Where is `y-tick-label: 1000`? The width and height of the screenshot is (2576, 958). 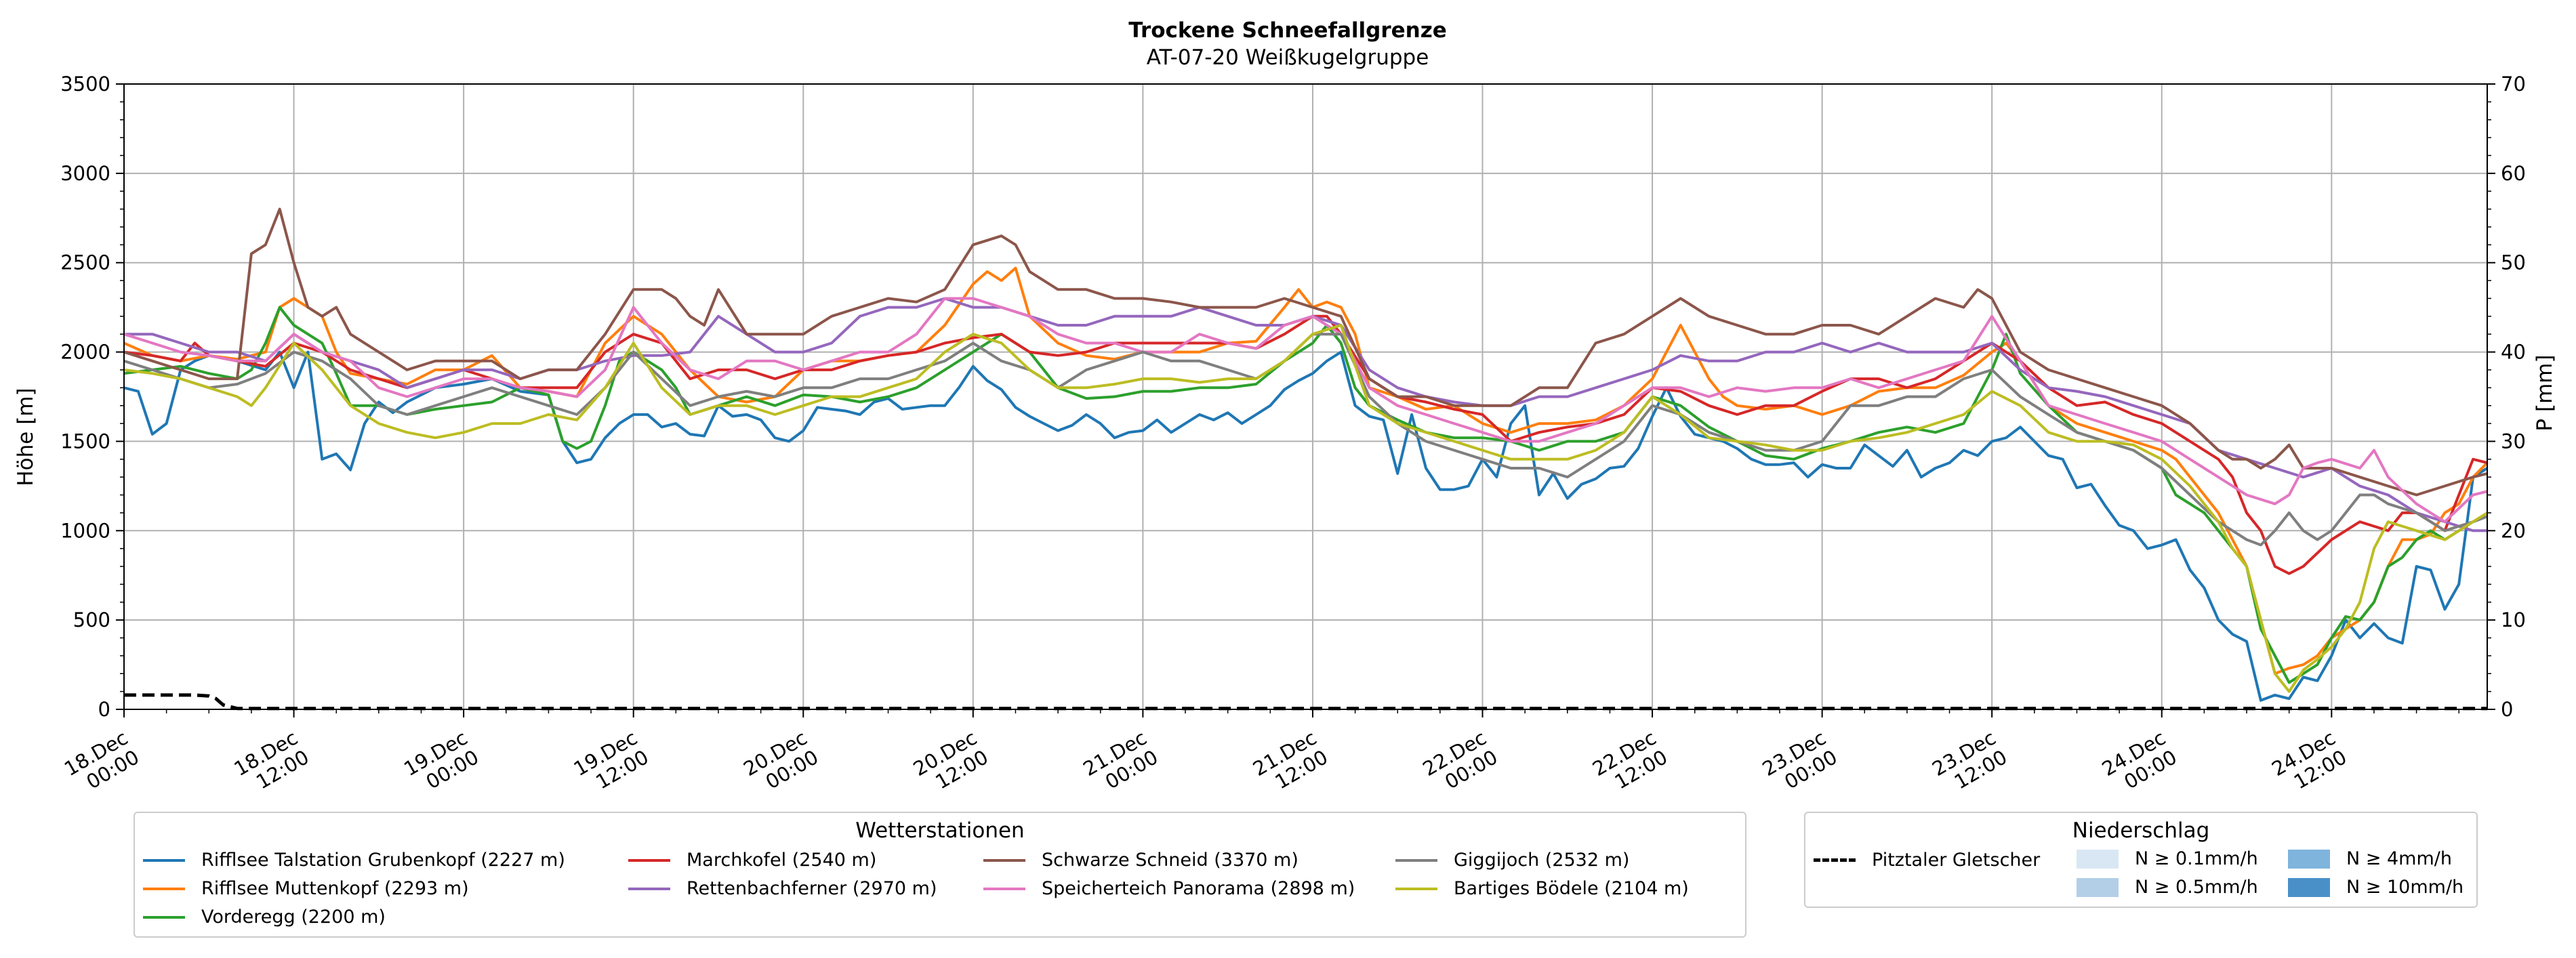
y-tick-label: 1000 is located at coordinates (85, 530).